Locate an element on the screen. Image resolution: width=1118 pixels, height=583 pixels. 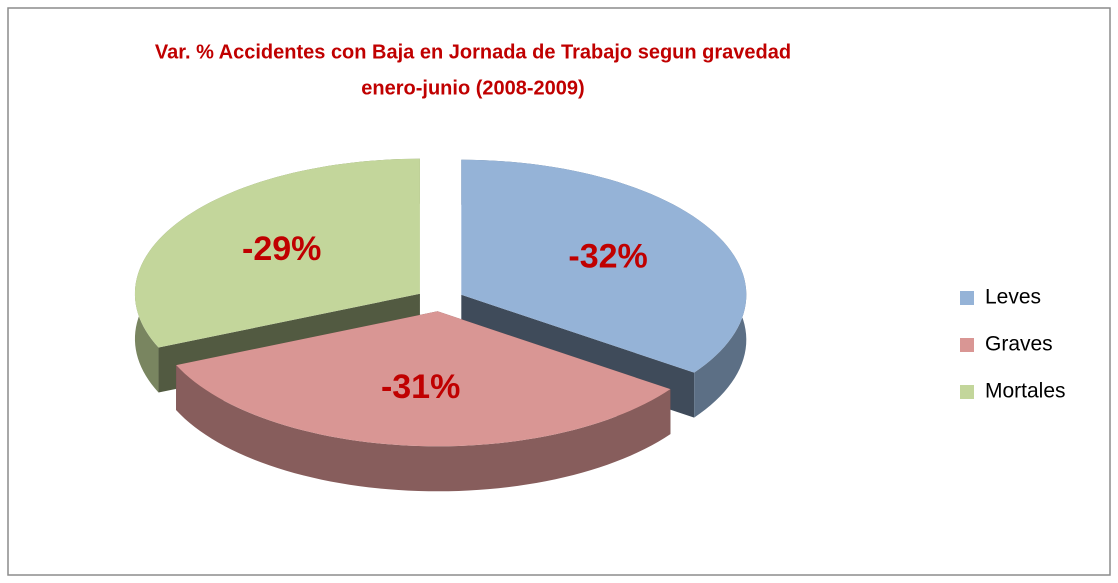
legend-label: Graves is located at coordinates (1019, 344).